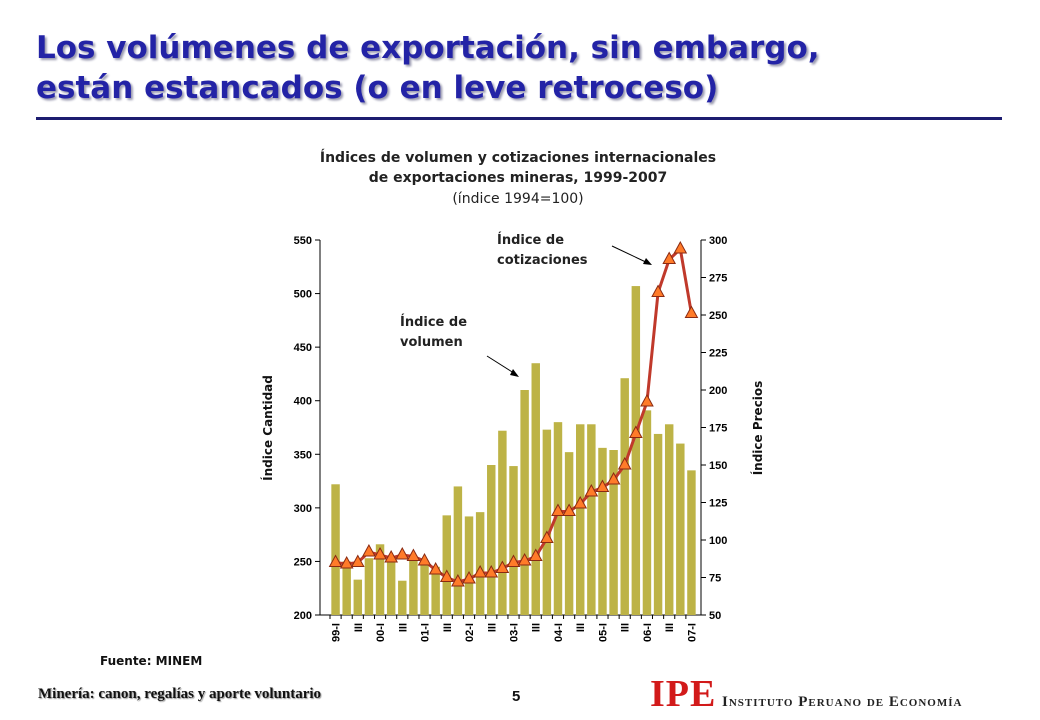  What do you see at coordinates (303, 455) in the screenshot?
I see `y-tick-label: 350` at bounding box center [303, 455].